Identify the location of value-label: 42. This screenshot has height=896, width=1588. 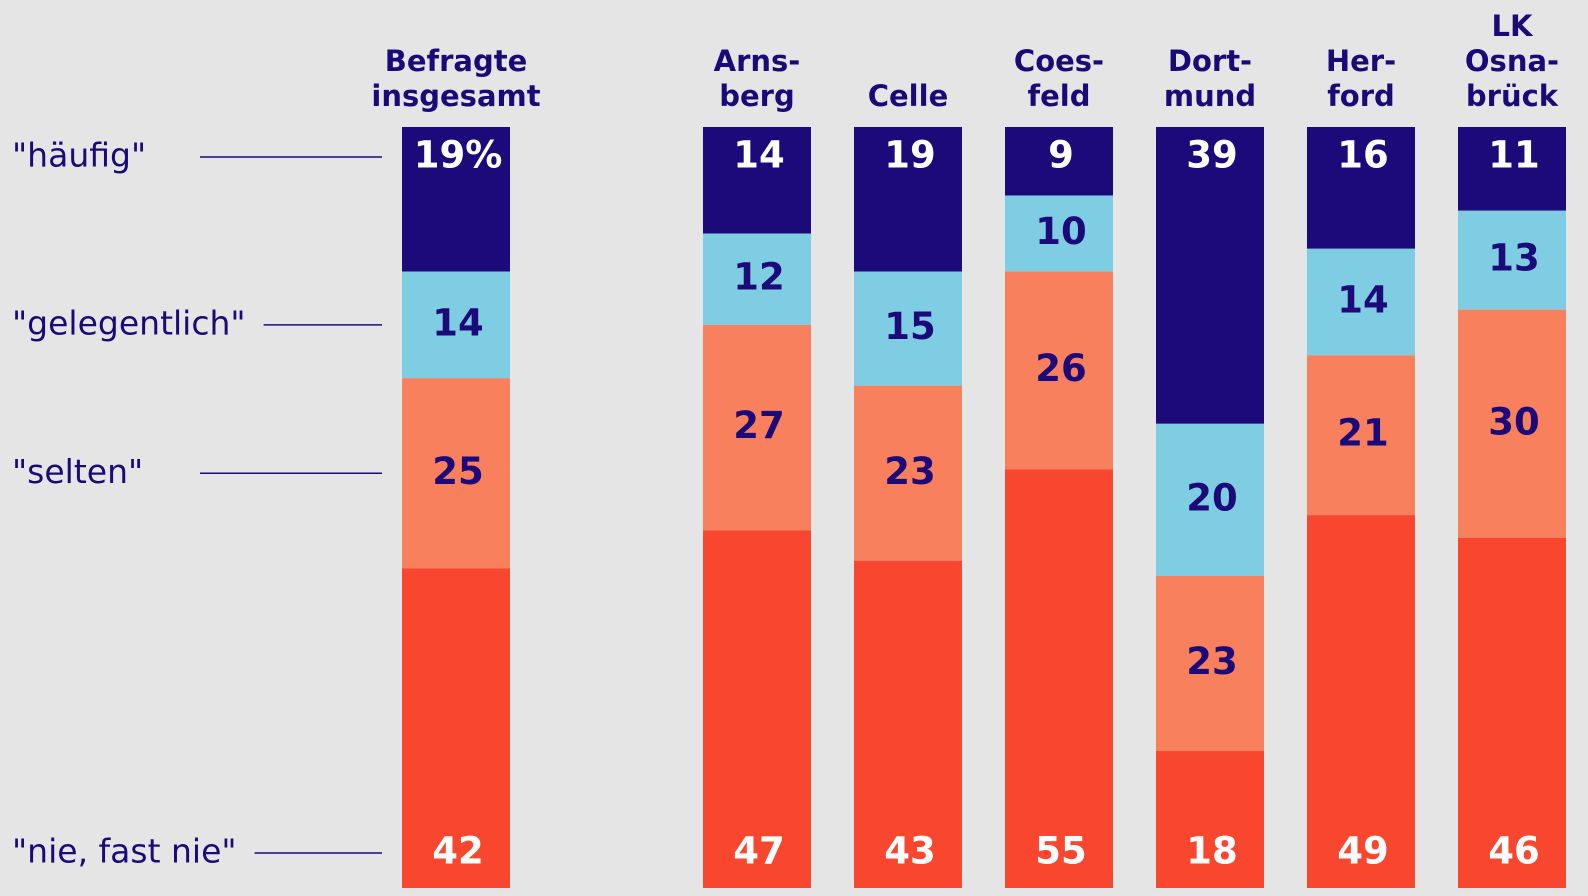
(458, 851).